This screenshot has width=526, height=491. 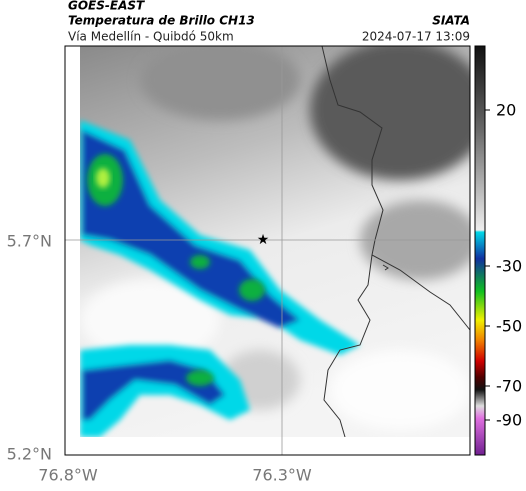 I want to click on colorbar-label: -30, so click(x=509, y=266).